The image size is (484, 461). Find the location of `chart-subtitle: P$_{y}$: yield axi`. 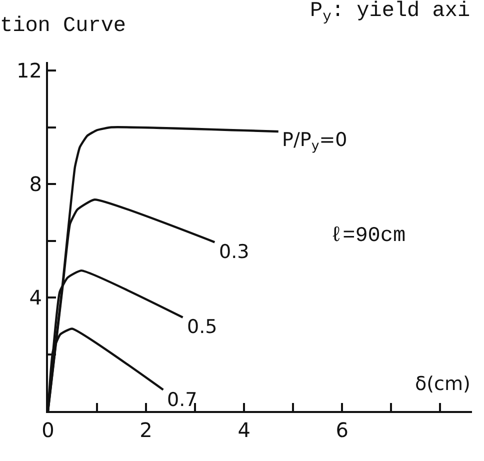

chart-subtitle: P$_{y}$: yield axi is located at coordinates (390, 13).